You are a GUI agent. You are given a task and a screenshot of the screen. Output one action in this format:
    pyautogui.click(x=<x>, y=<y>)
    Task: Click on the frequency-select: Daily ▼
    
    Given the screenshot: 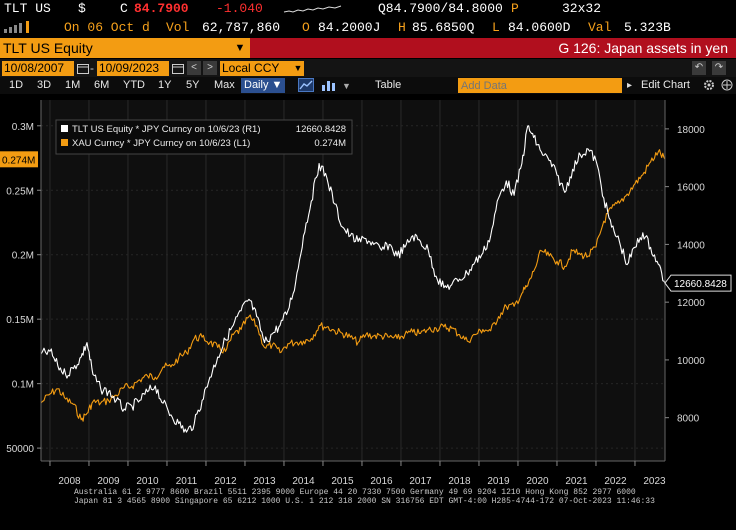 What is the action you would take?
    pyautogui.click(x=263, y=85)
    